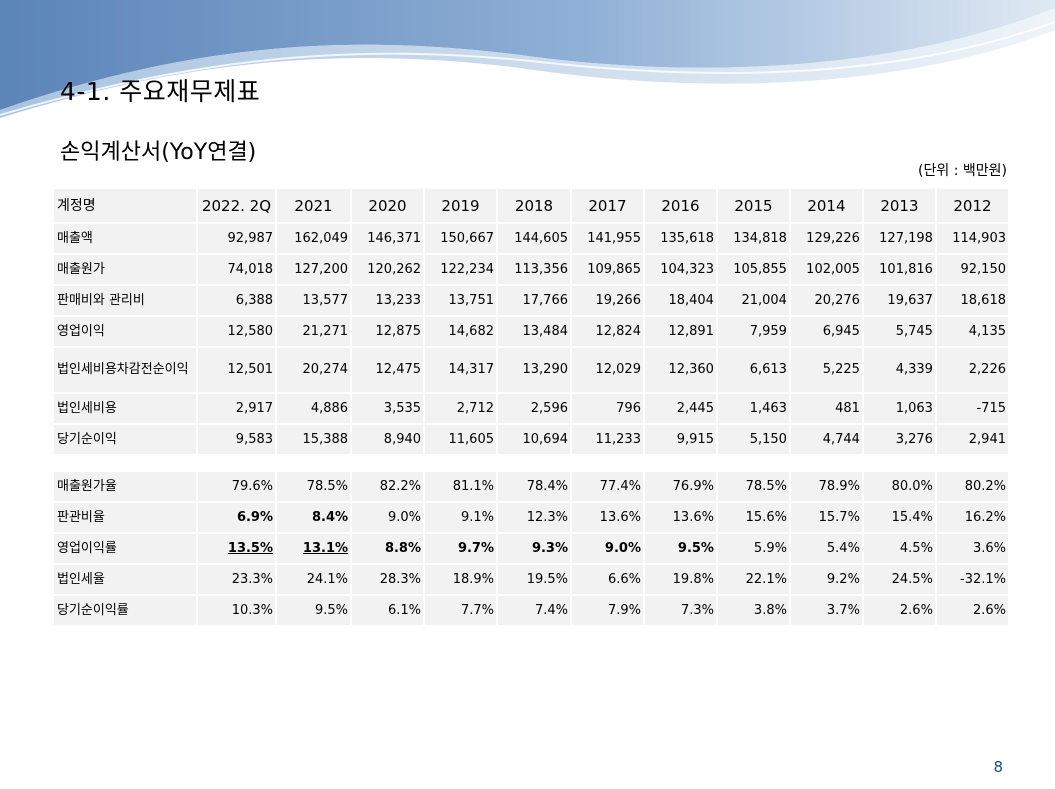 The width and height of the screenshot is (1055, 789). I want to click on year-header: 2013, so click(899, 205).